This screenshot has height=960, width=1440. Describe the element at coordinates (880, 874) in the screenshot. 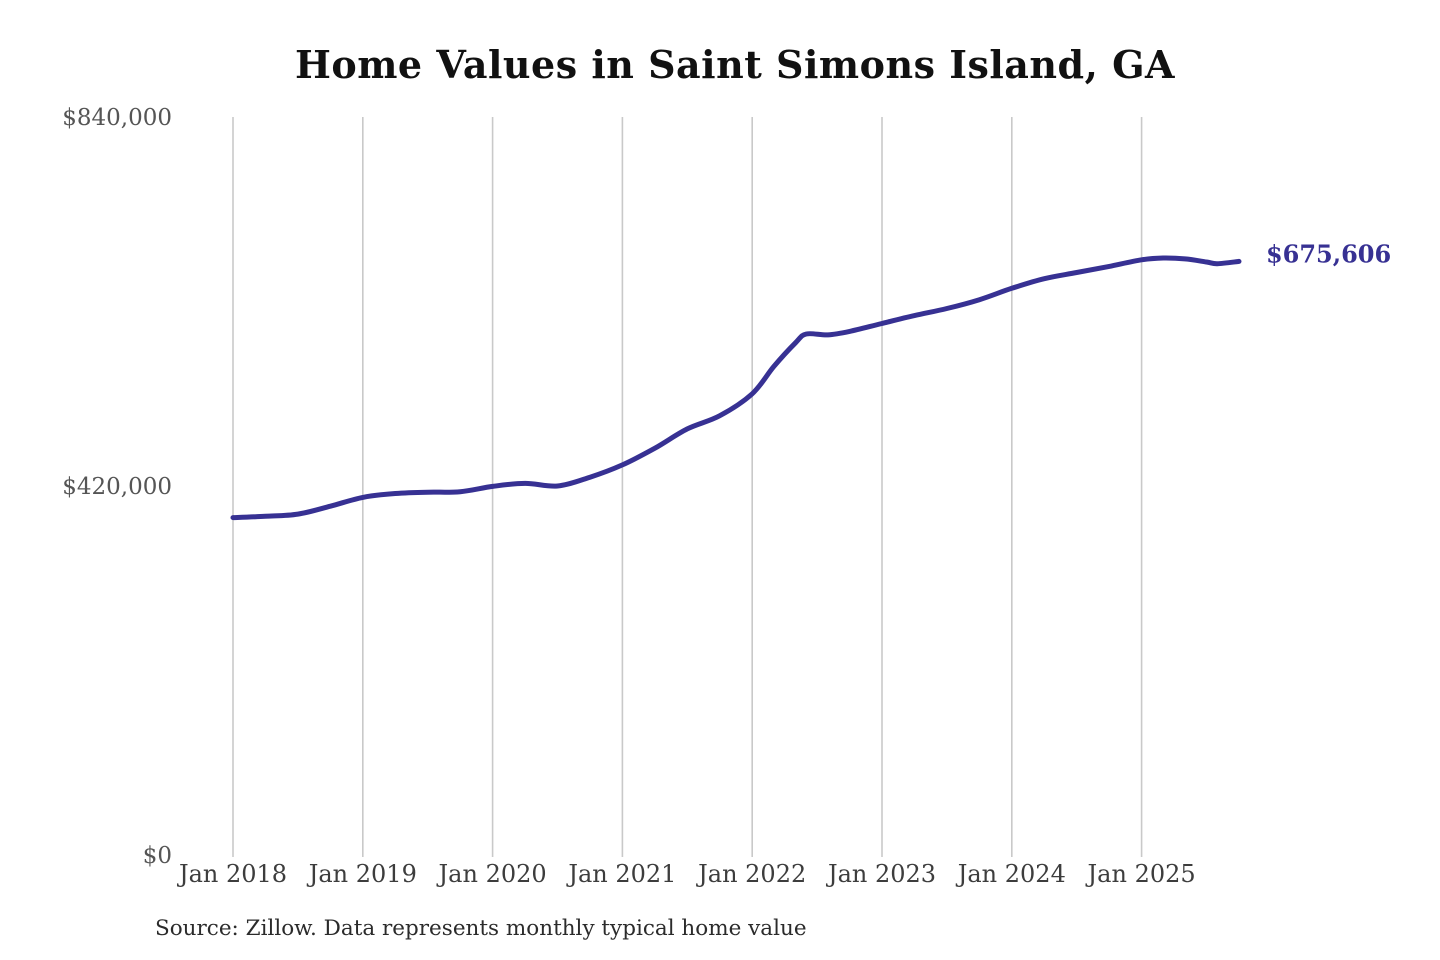

I see `x-tick-jan-2023: Jan 2023` at that location.